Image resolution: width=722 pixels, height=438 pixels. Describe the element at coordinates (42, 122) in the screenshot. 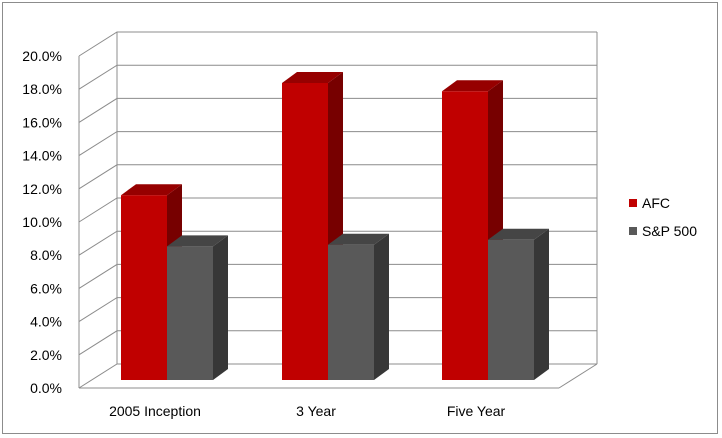

I see `y-tick-label: 16.0%` at that location.